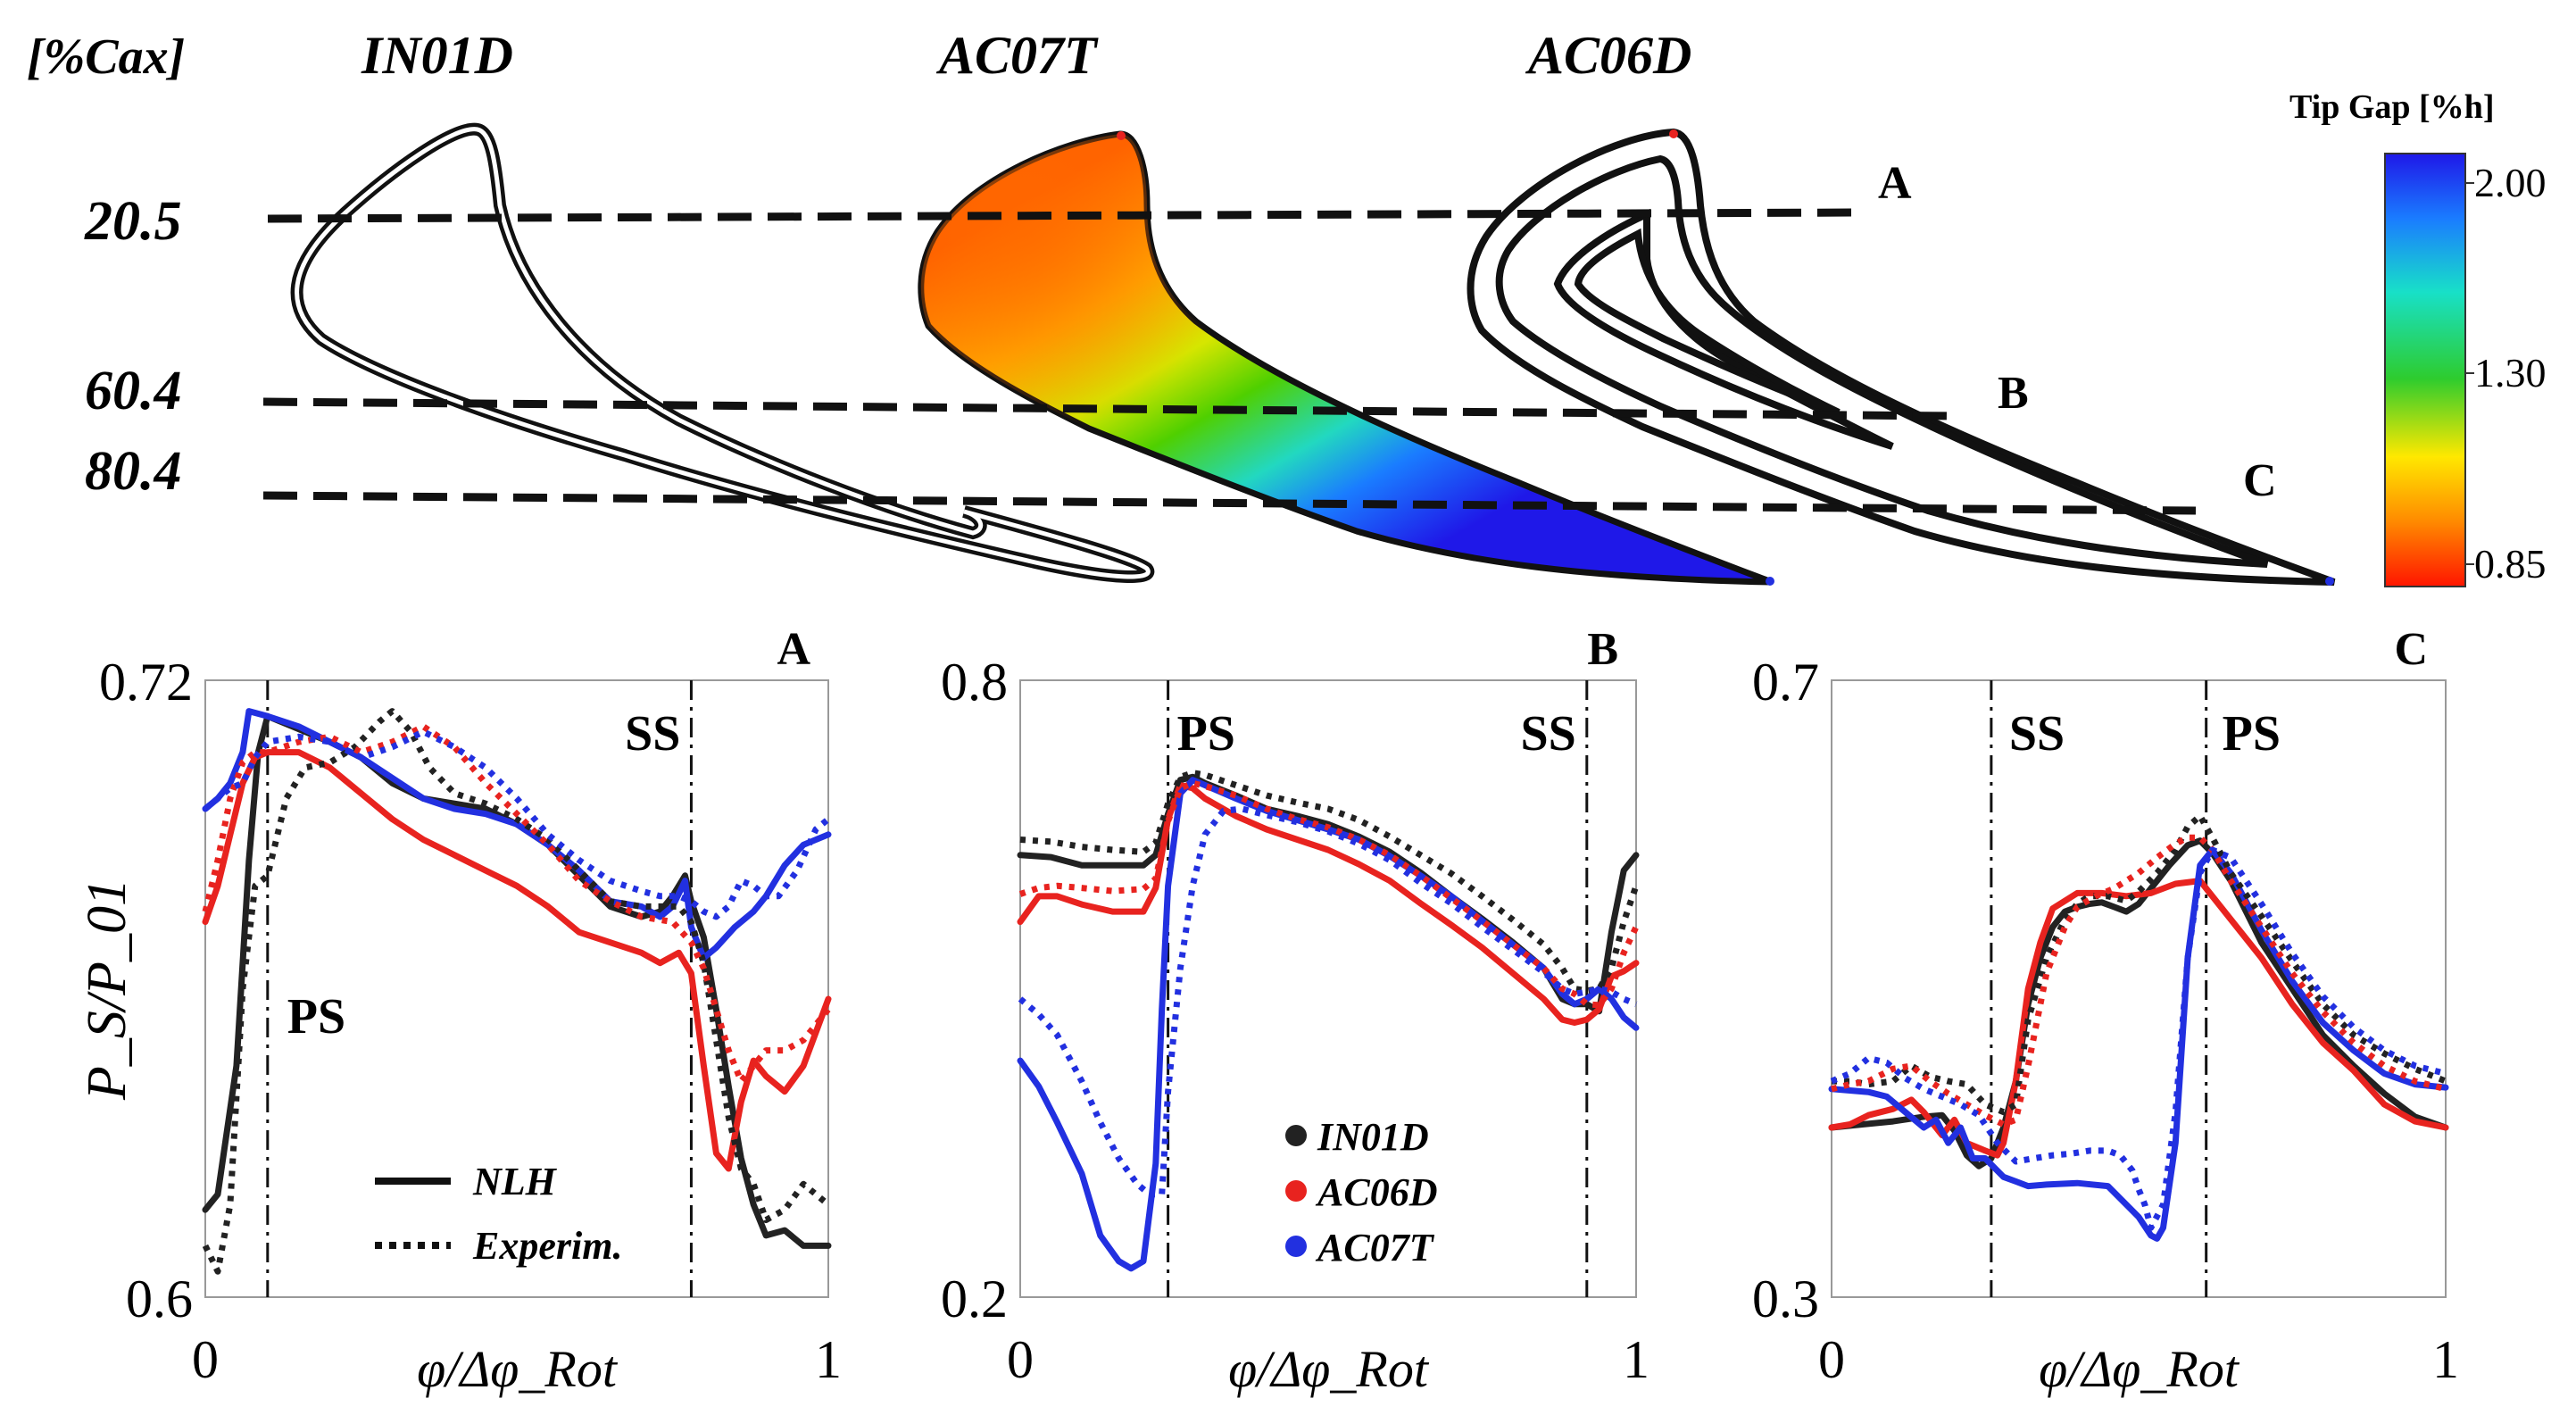 This screenshot has width=2576, height=1415. What do you see at coordinates (2329, 581) in the screenshot?
I see `blade-ac06d-te-marker` at bounding box center [2329, 581].